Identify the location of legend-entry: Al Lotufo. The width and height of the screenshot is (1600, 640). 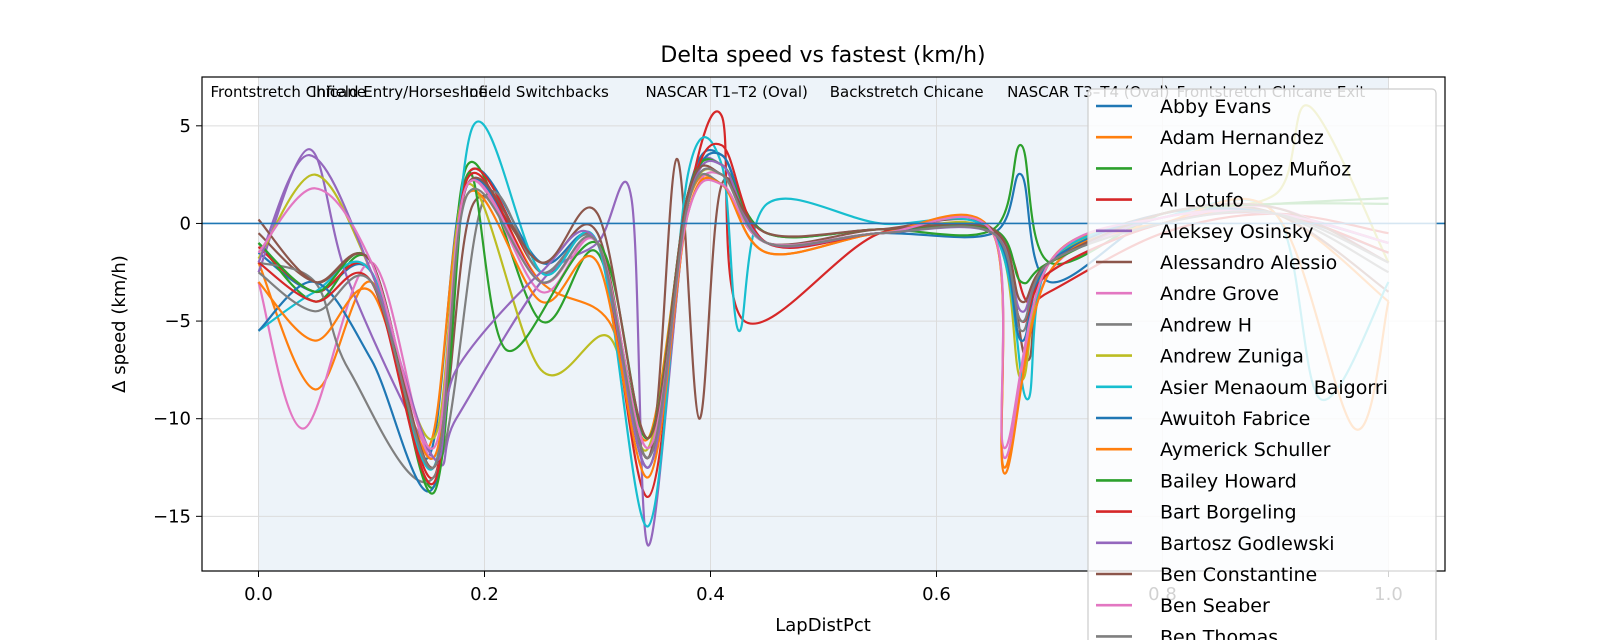
(1202, 201).